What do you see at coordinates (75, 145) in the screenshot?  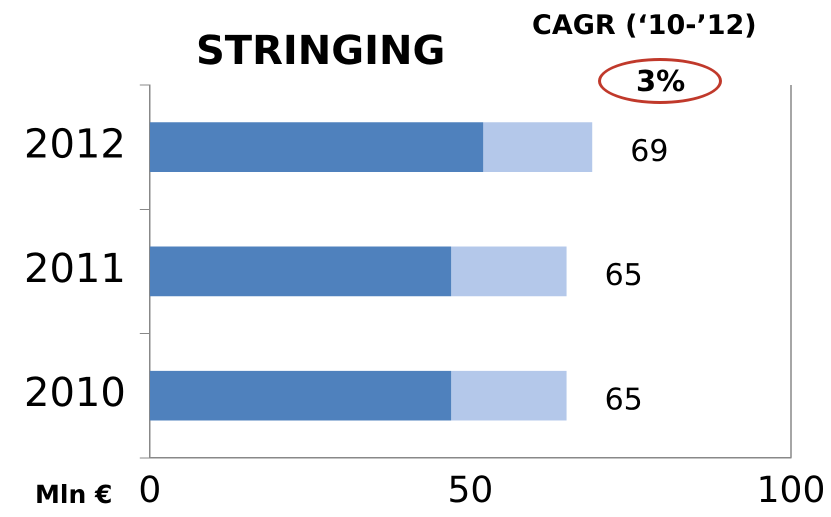 I see `y-tick-label: 2012` at bounding box center [75, 145].